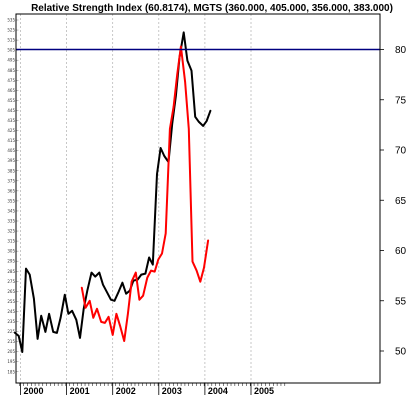 The height and width of the screenshot is (400, 420). I want to click on left-minor-label: 405, so click(11, 150).